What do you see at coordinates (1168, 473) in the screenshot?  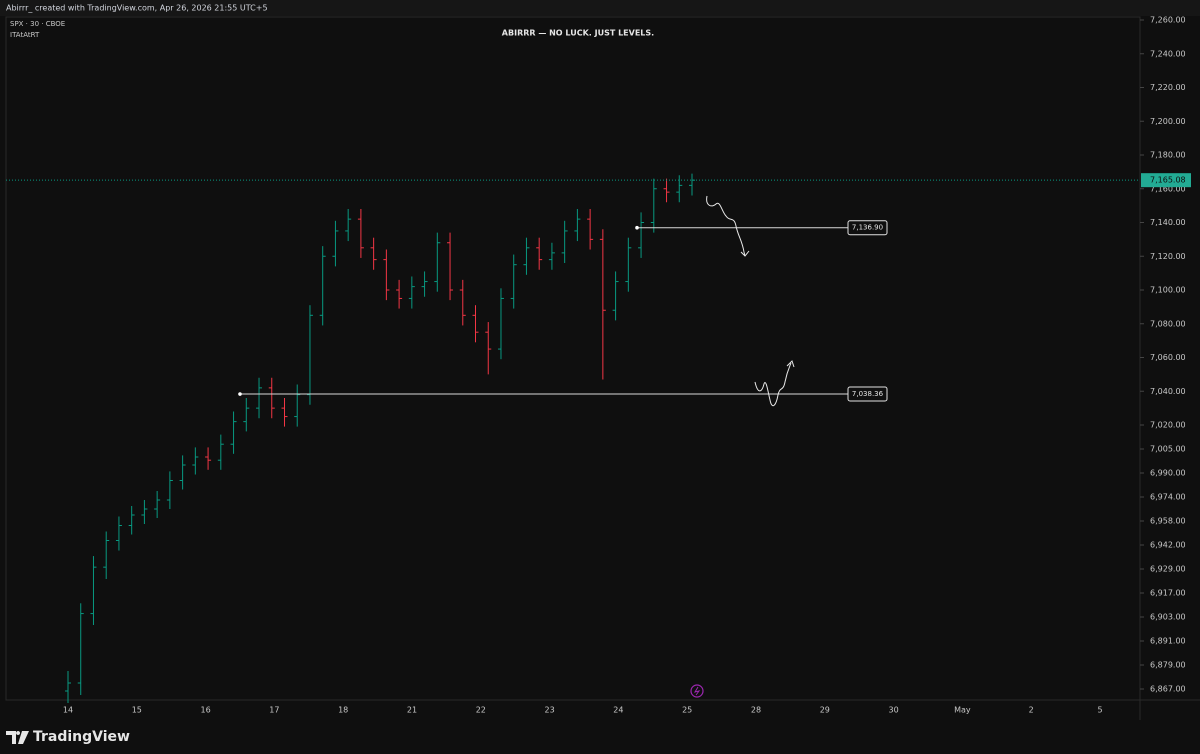 I see `y-tick-label: 6,990.00` at bounding box center [1168, 473].